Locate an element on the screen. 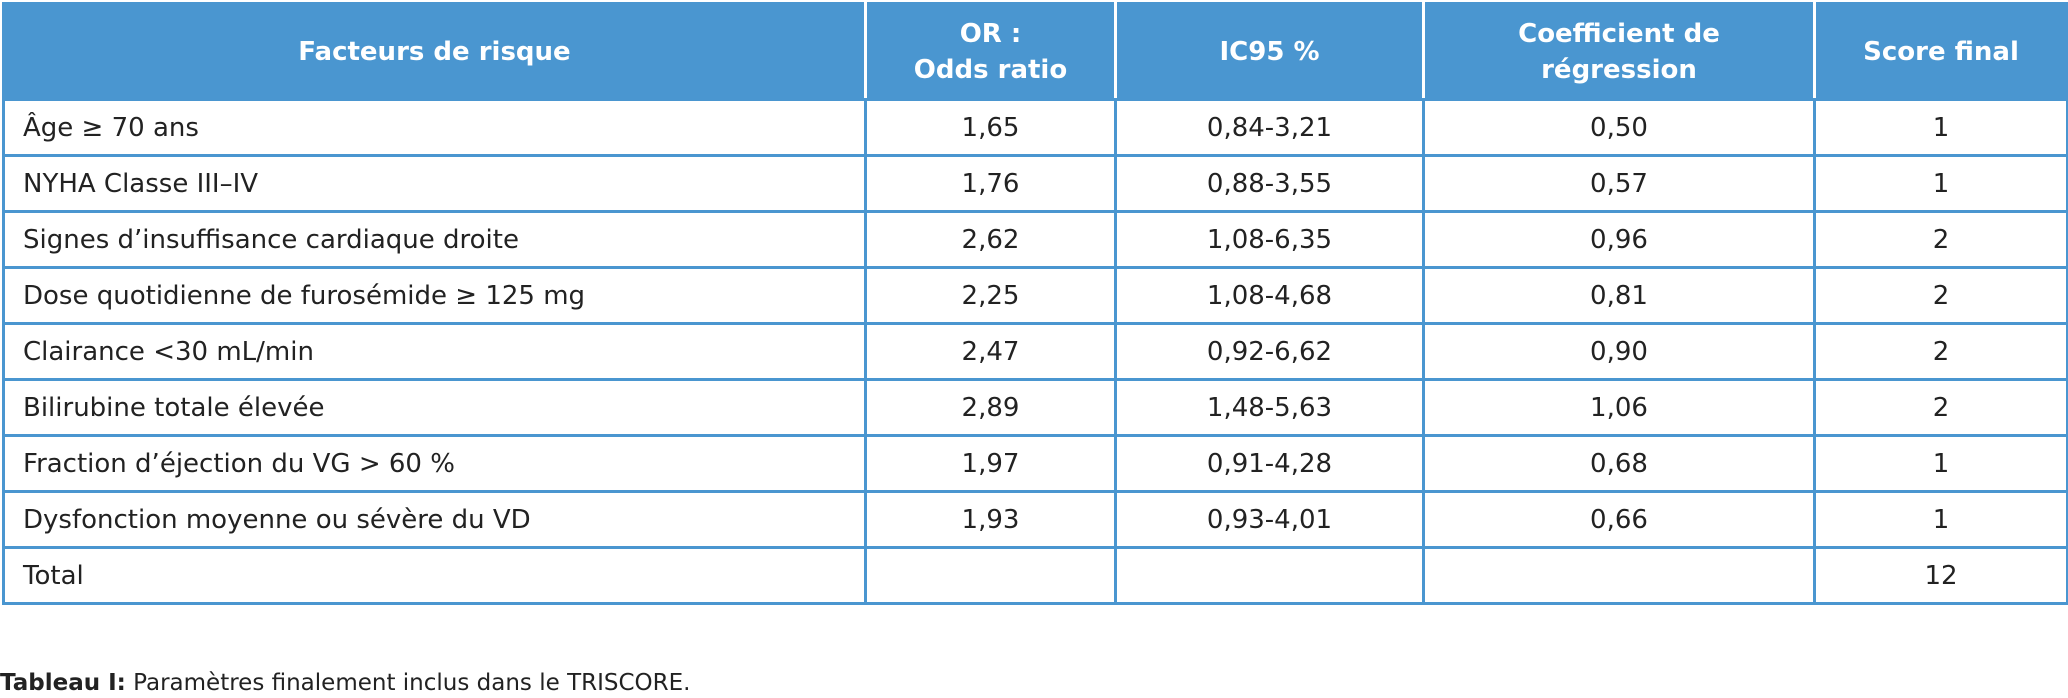 Image resolution: width=2068 pixels, height=698 pixels. cell: 1,76 is located at coordinates (990, 183).